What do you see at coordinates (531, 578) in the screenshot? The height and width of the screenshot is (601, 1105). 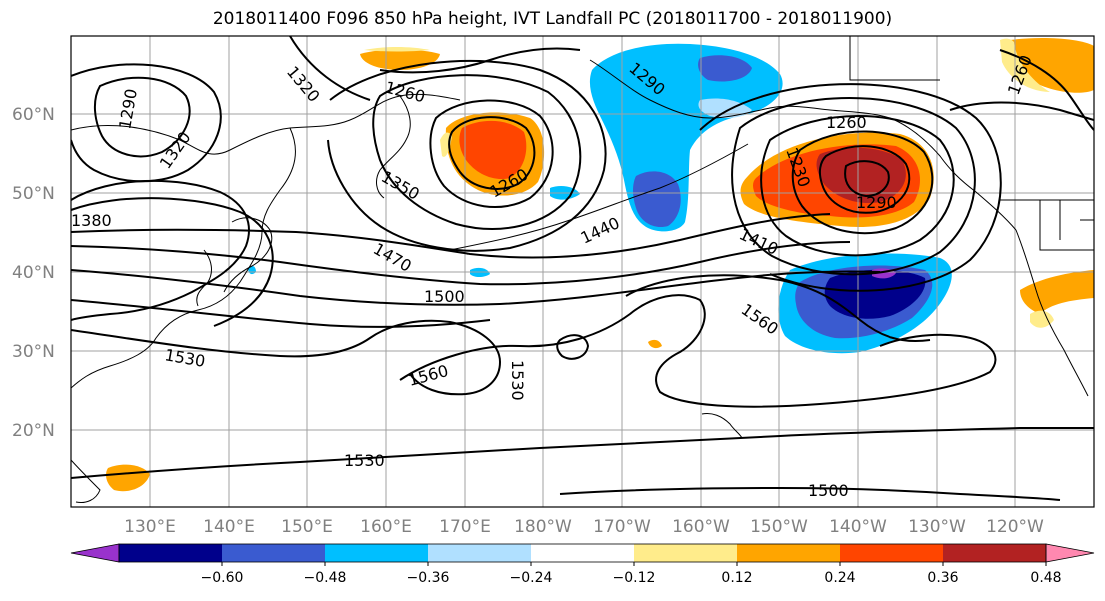 I see `colorbar-tick-label: −0.24` at bounding box center [531, 578].